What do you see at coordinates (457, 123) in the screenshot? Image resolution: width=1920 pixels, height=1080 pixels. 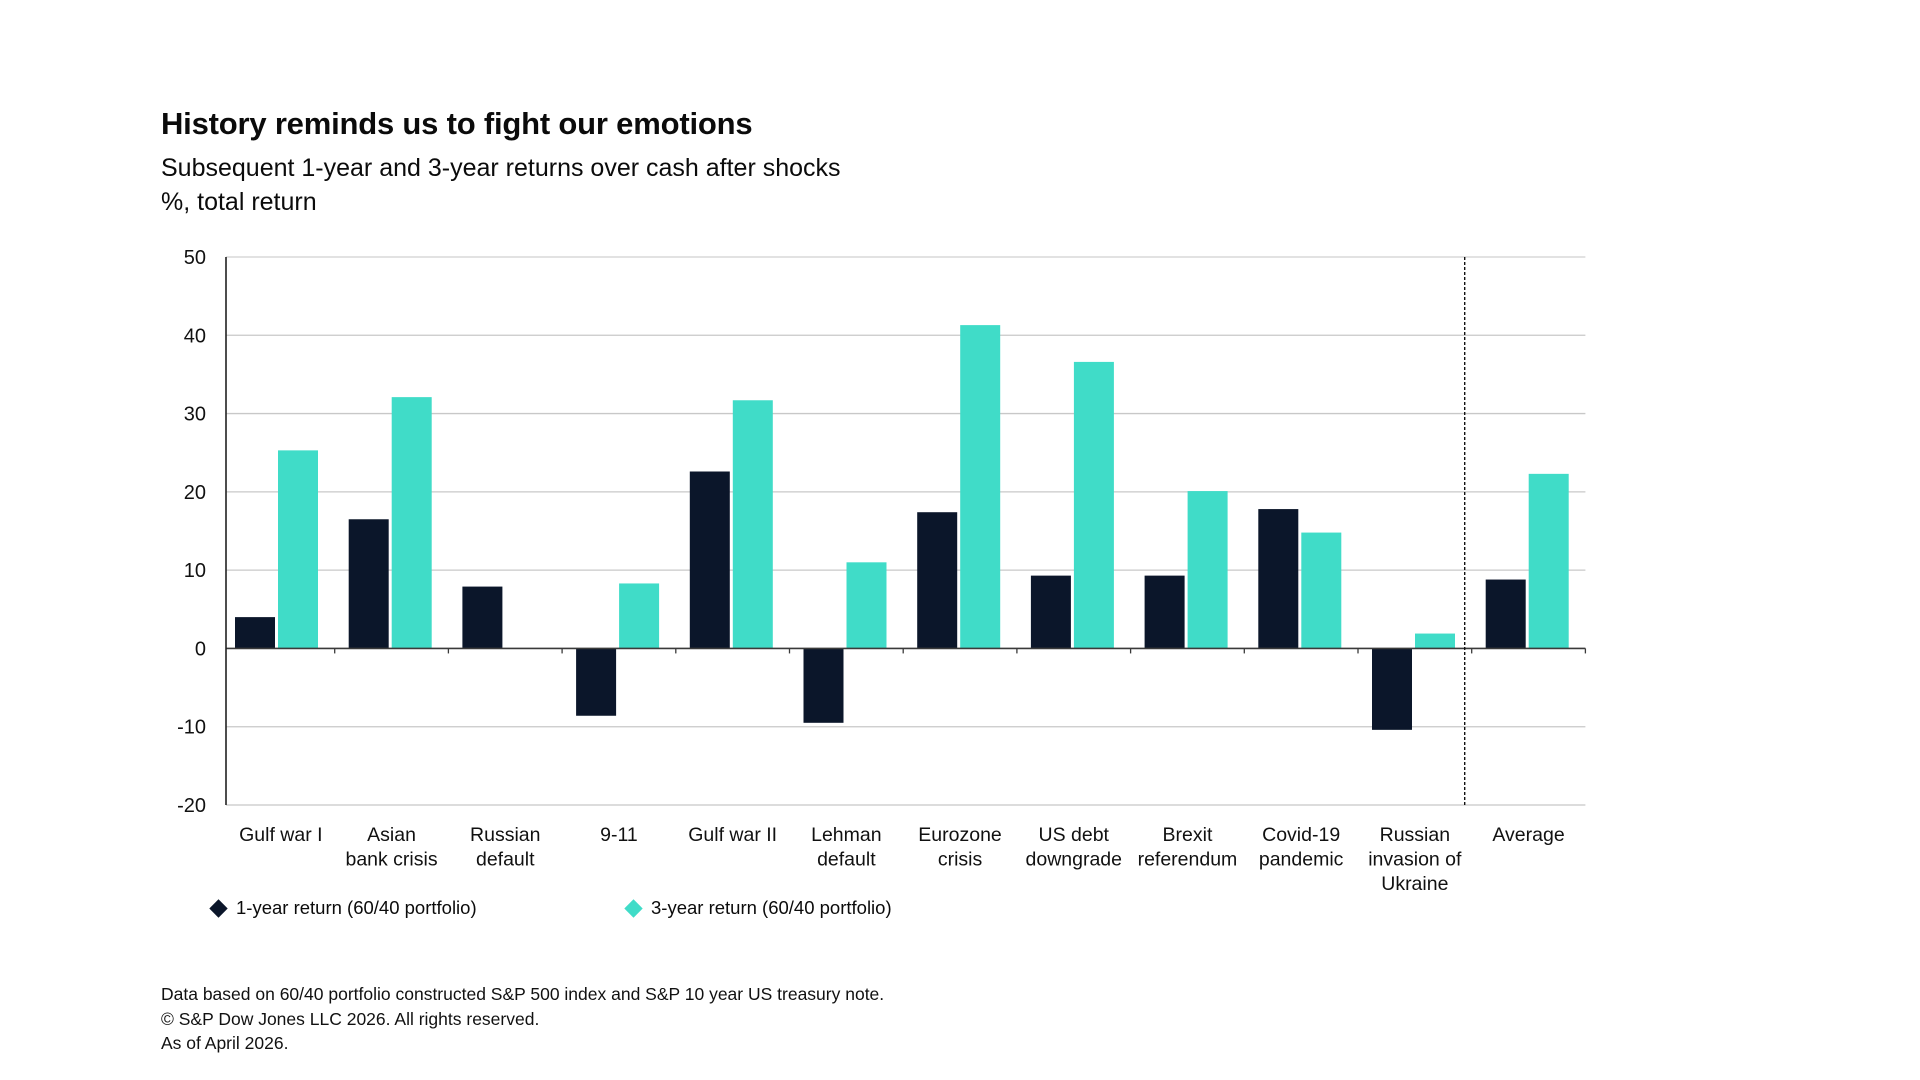 I see `chart-title: History reminds us to fight our emotions` at bounding box center [457, 123].